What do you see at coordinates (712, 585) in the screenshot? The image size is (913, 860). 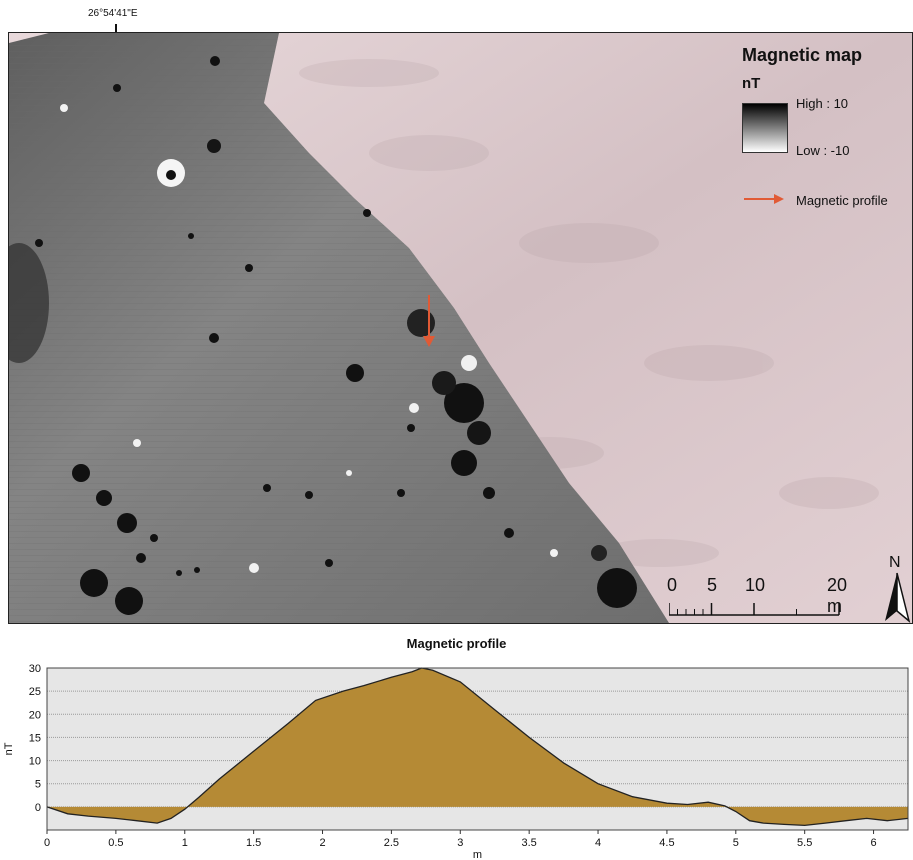 I see `scale-label-5: 5` at bounding box center [712, 585].